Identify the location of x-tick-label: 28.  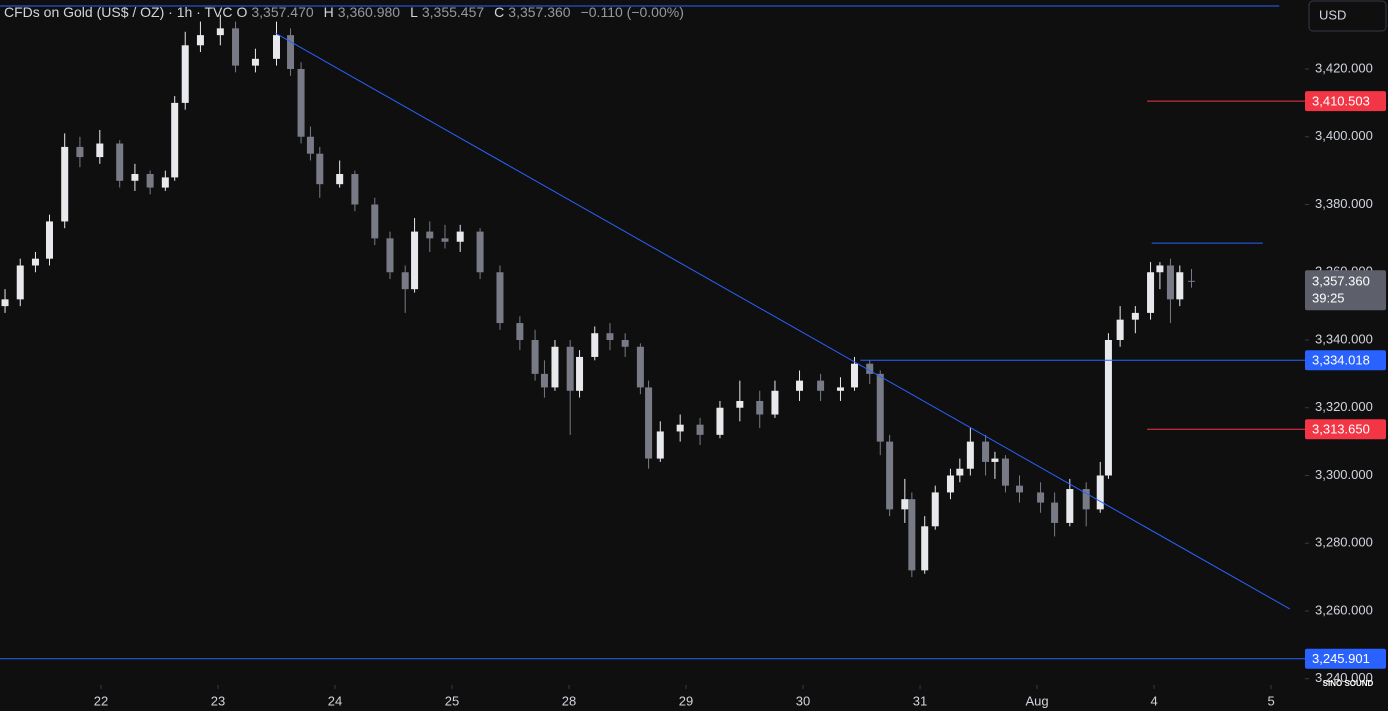
(569, 700).